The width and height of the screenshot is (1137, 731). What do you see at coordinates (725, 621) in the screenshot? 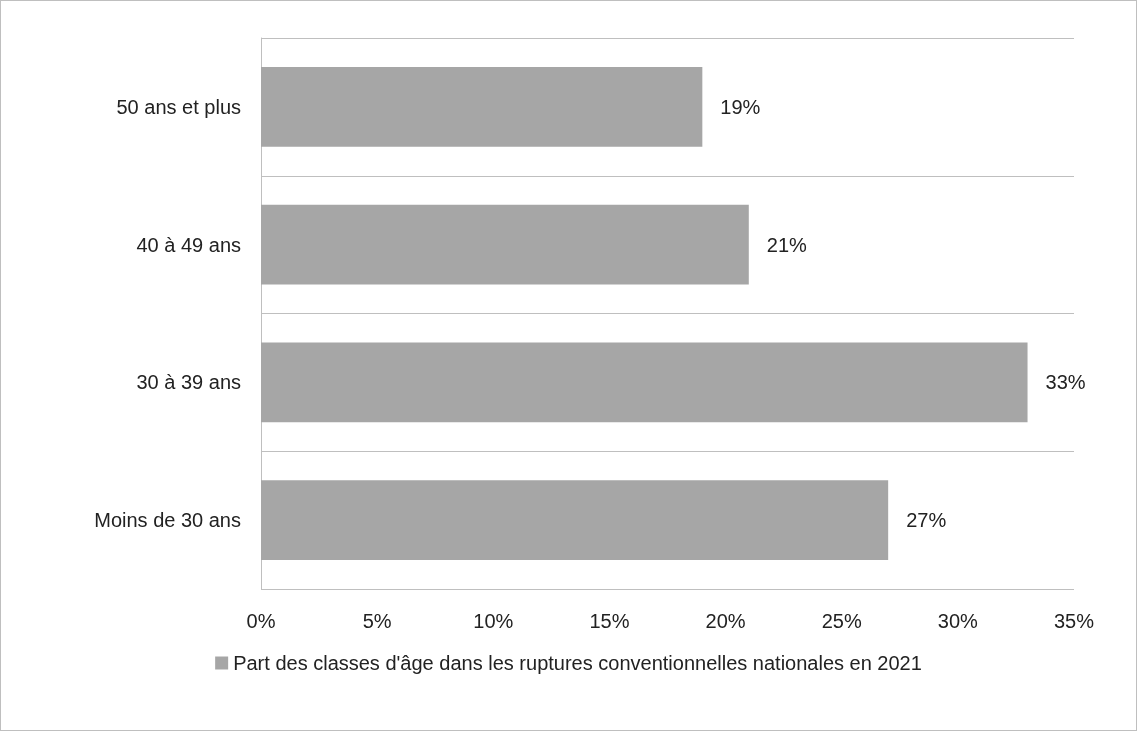
I see `x-tick-label: 20%` at bounding box center [725, 621].